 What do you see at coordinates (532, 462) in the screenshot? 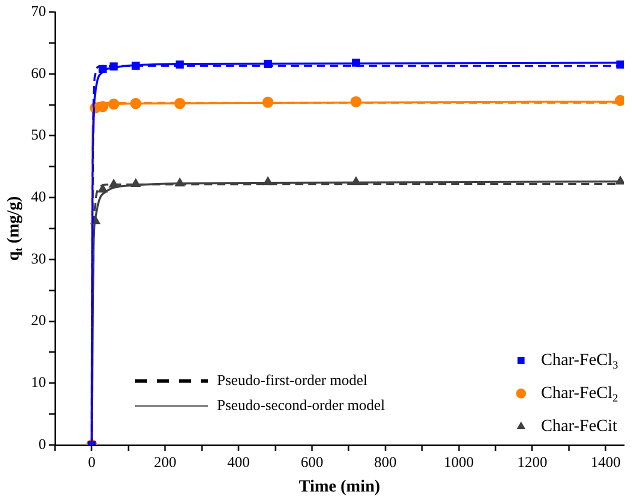
I see `x-tick-label: 1200` at bounding box center [532, 462].